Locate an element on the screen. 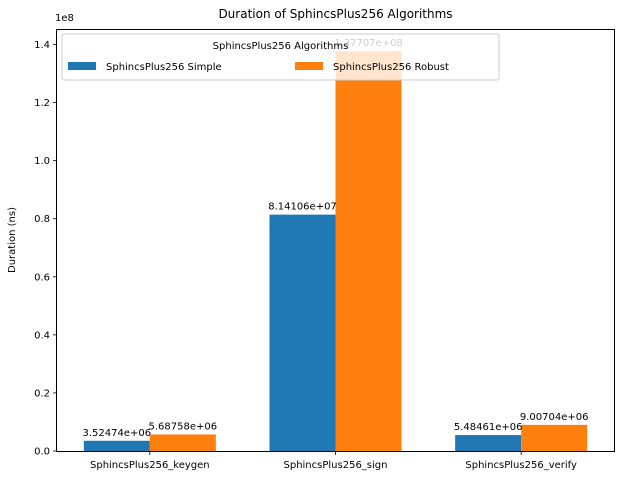 The width and height of the screenshot is (640, 480). bar-value-label: 5.48461e+06 is located at coordinates (488, 427).